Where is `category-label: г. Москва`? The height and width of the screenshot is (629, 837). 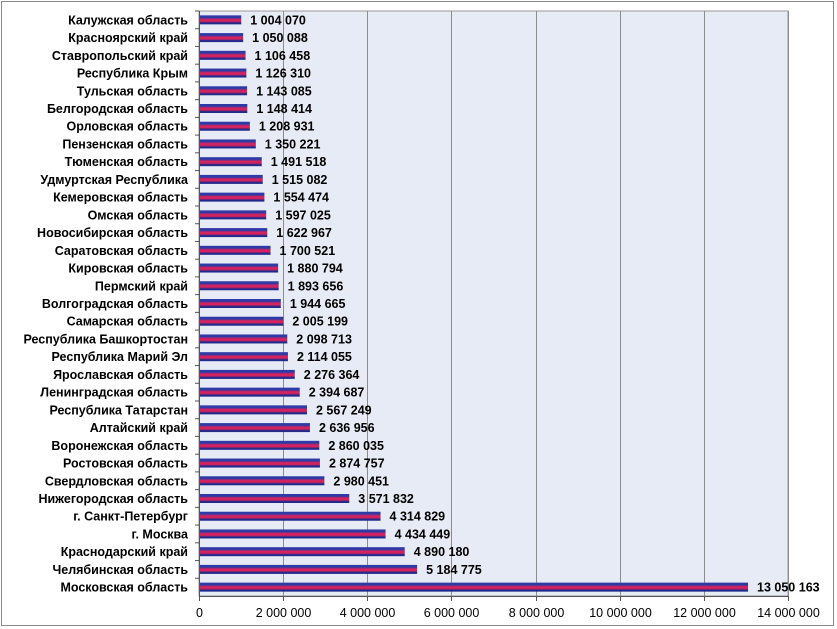
category-label: г. Москва is located at coordinates (161, 534).